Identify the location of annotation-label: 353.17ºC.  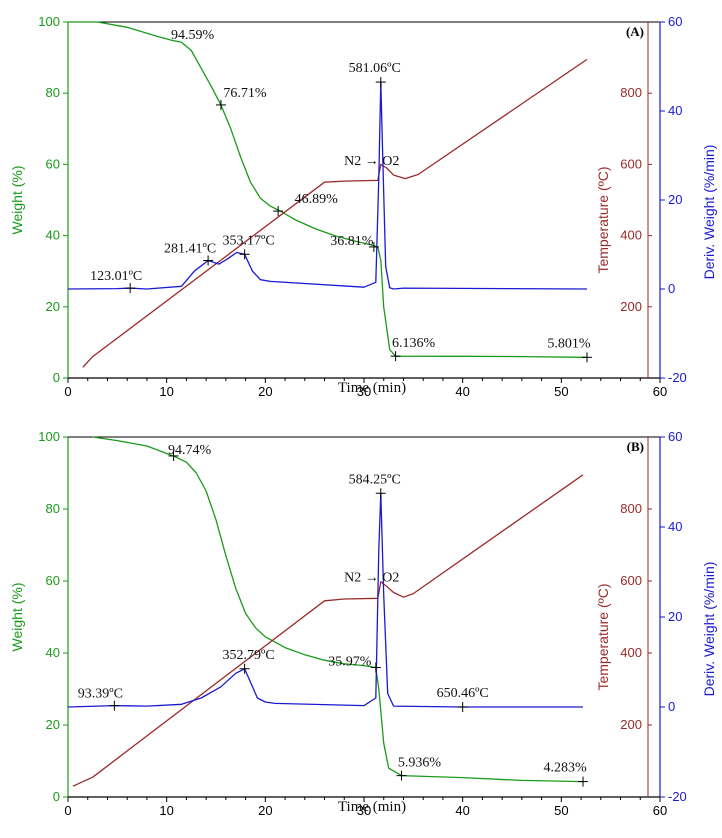
(249, 240).